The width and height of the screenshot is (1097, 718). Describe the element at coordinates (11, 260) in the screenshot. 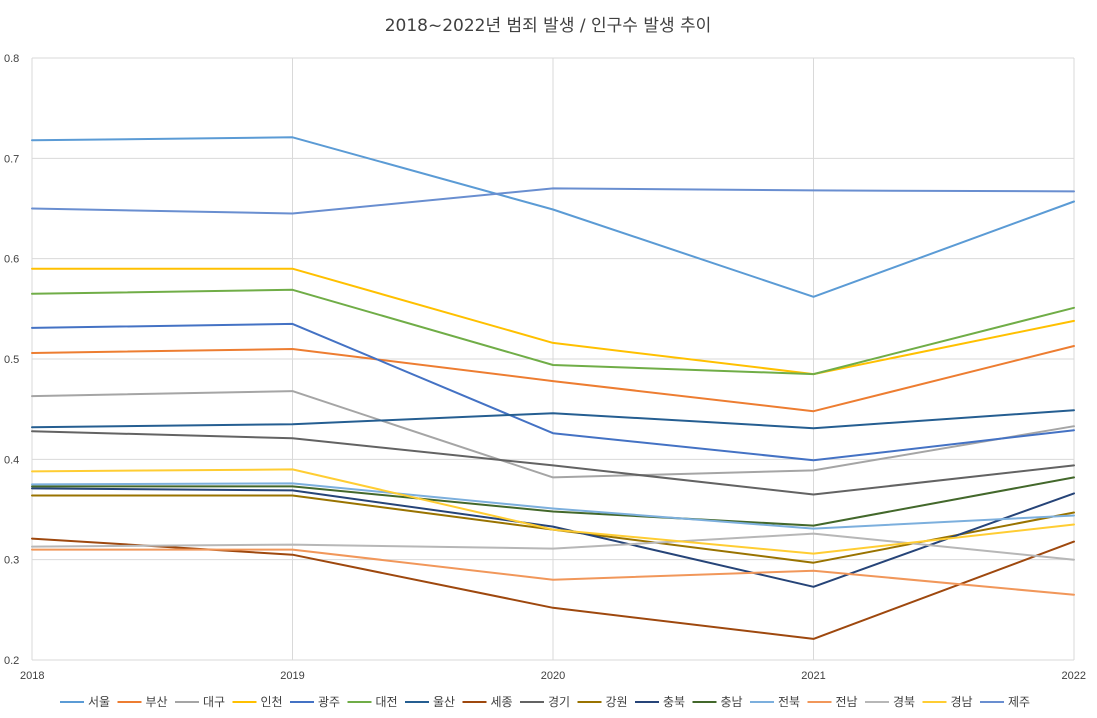

I see `y-tick-label: 0.6` at that location.